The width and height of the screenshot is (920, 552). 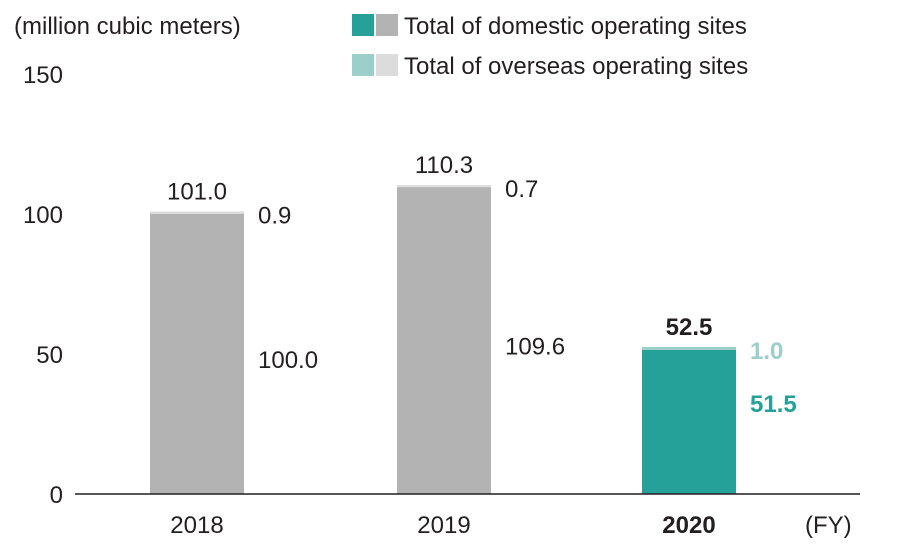 I want to click on y-tick-label: 150, so click(x=43, y=75).